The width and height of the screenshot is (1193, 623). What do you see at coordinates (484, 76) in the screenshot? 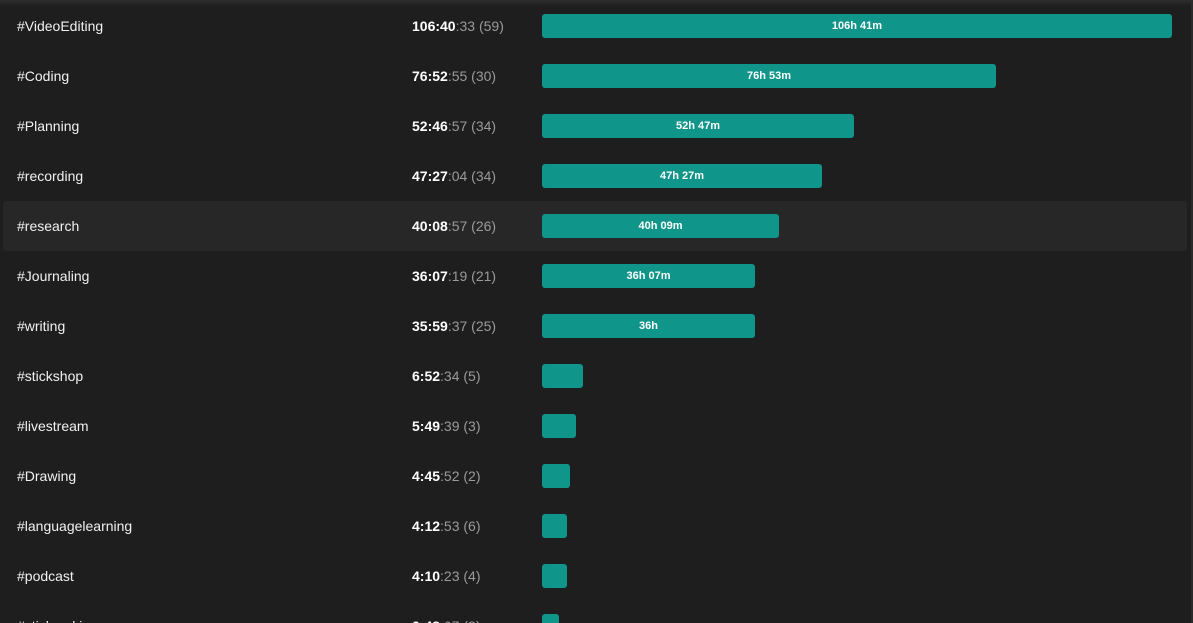
I see `session-count: (30)` at bounding box center [484, 76].